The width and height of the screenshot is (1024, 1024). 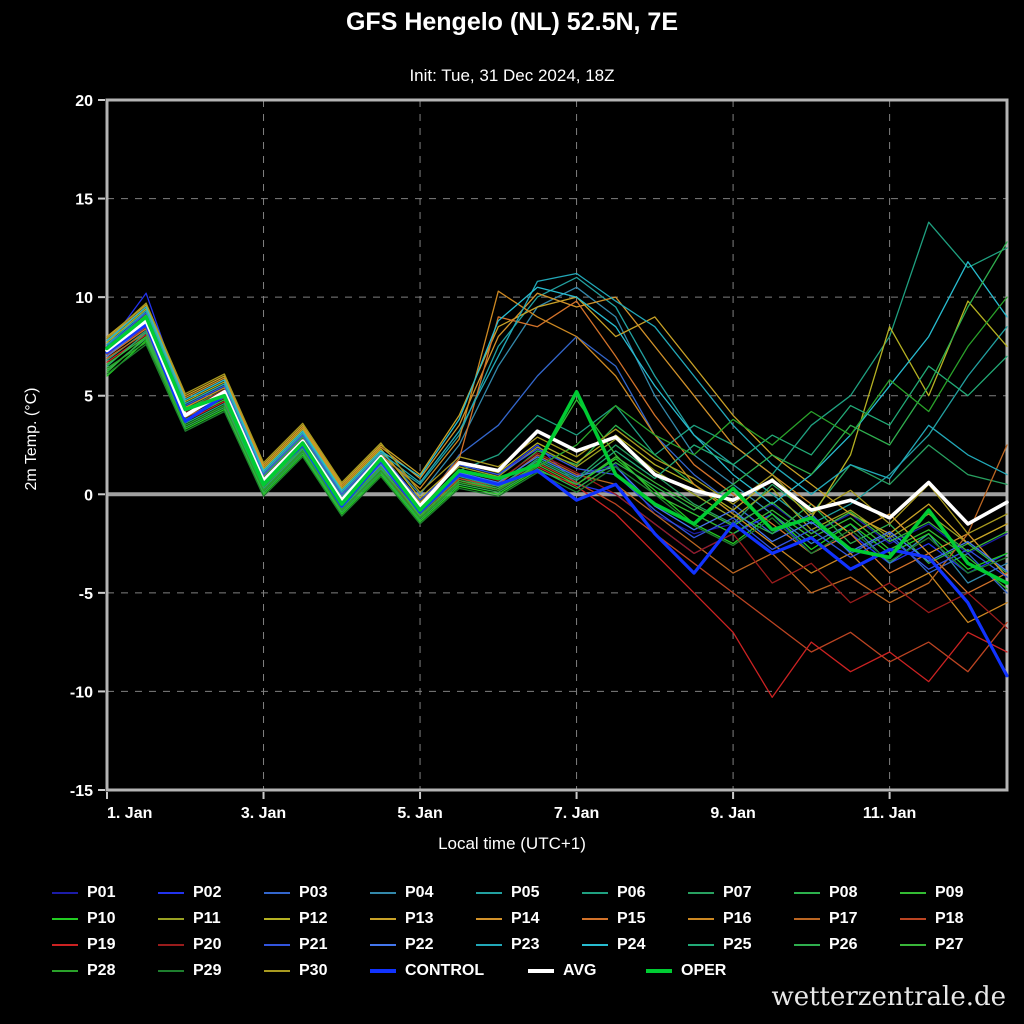 I want to click on legend-label: P22, so click(x=419, y=944).